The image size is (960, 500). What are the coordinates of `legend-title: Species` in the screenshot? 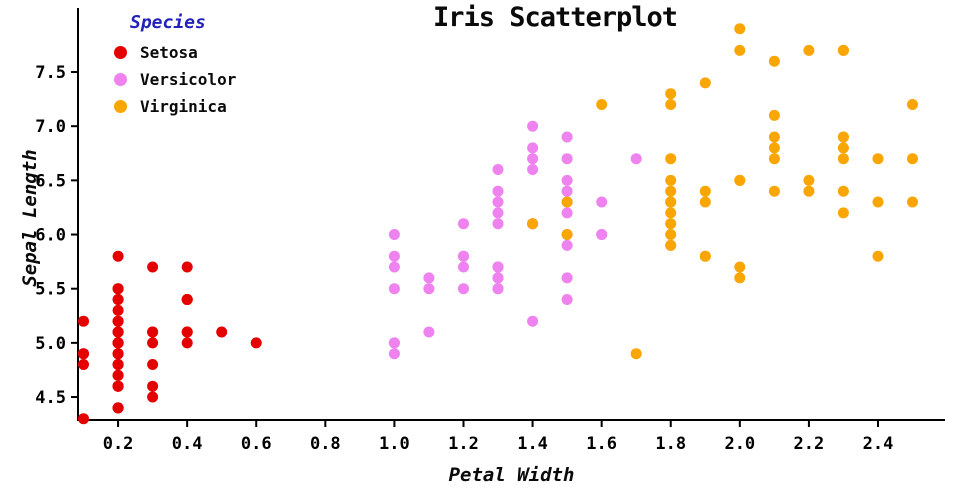 It's located at (168, 22).